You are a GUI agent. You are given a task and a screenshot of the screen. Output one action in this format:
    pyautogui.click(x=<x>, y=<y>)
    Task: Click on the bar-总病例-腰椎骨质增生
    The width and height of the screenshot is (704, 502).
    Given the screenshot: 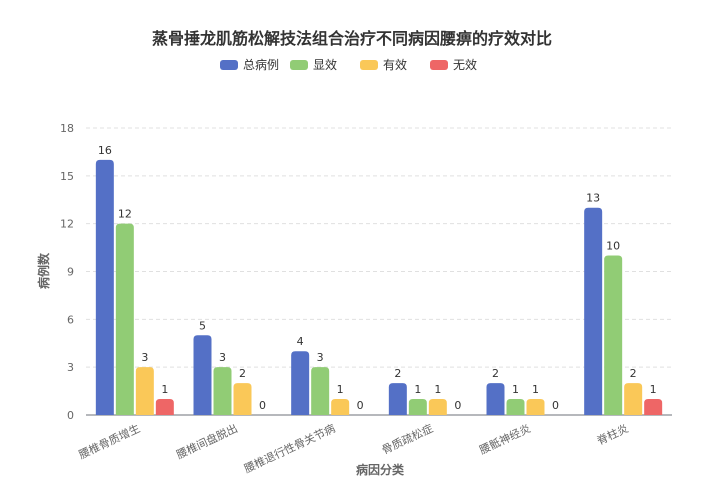 What is the action you would take?
    pyautogui.click(x=104, y=287)
    